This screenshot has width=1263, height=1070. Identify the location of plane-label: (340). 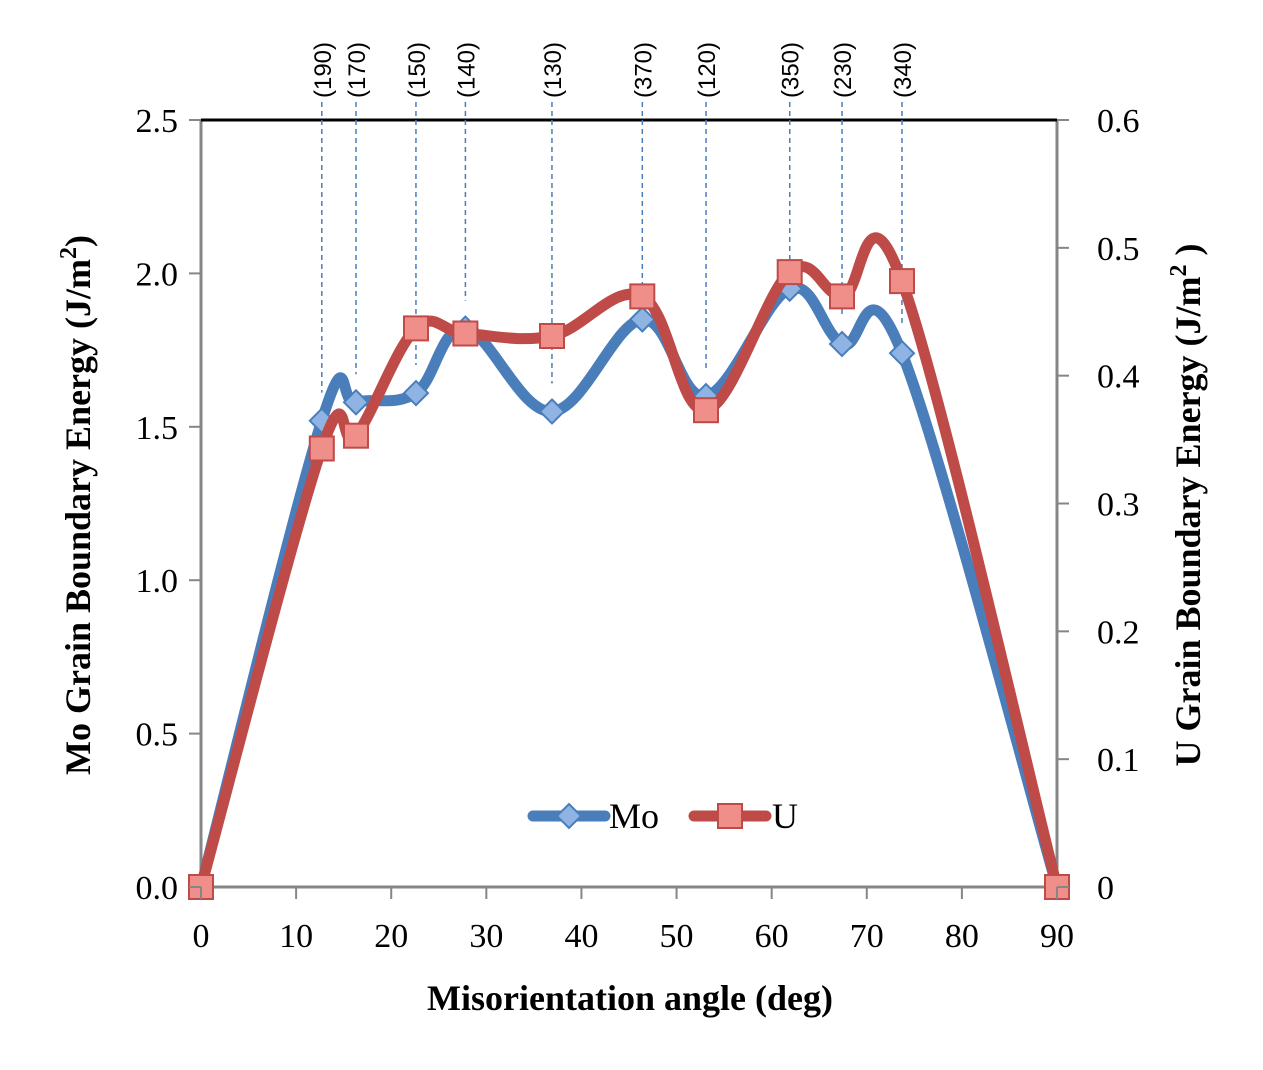
(903, 70).